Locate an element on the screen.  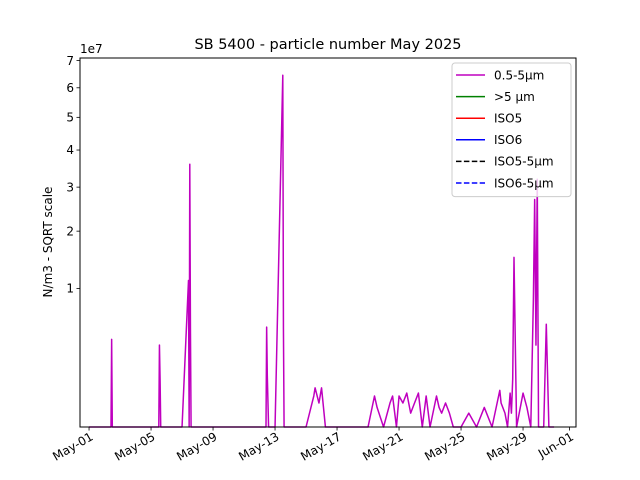
y-tick-label: 4 is located at coordinates (70, 150).